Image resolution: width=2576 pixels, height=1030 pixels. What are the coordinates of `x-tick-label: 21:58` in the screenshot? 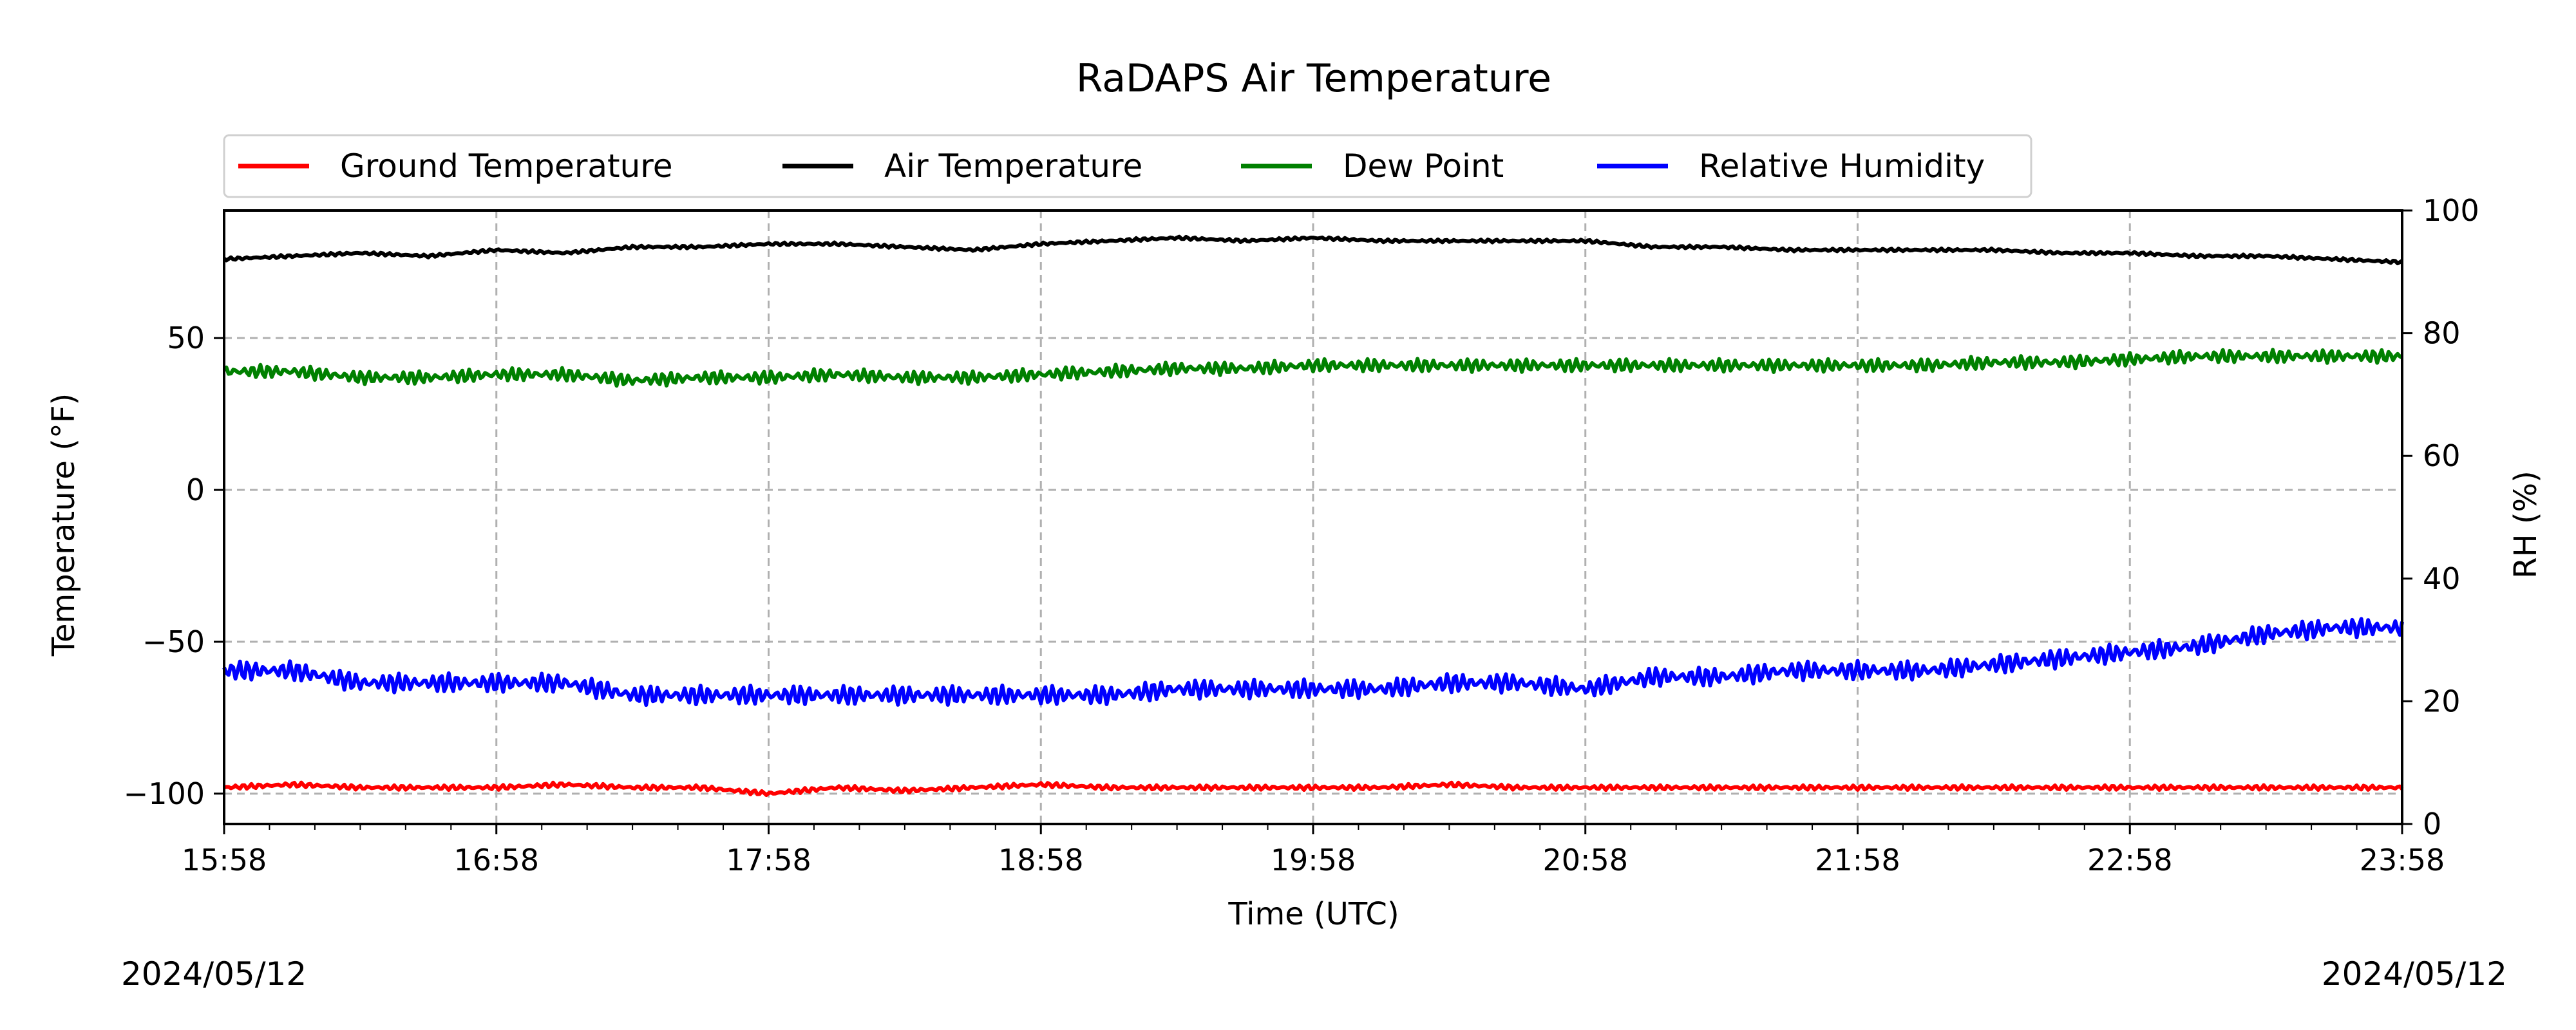 It's located at (1857, 860).